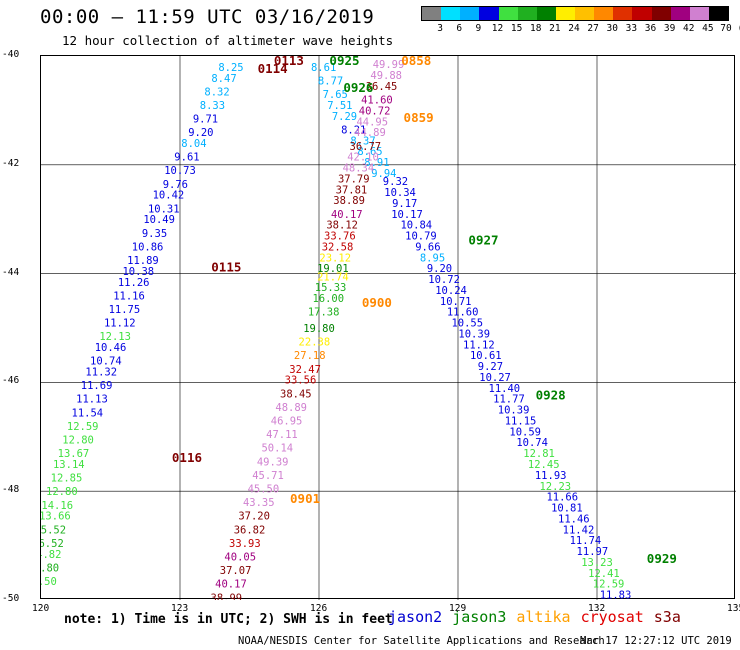  Describe the element at coordinates (532, 443) in the screenshot. I see `swh-value-label: 10.74` at that location.